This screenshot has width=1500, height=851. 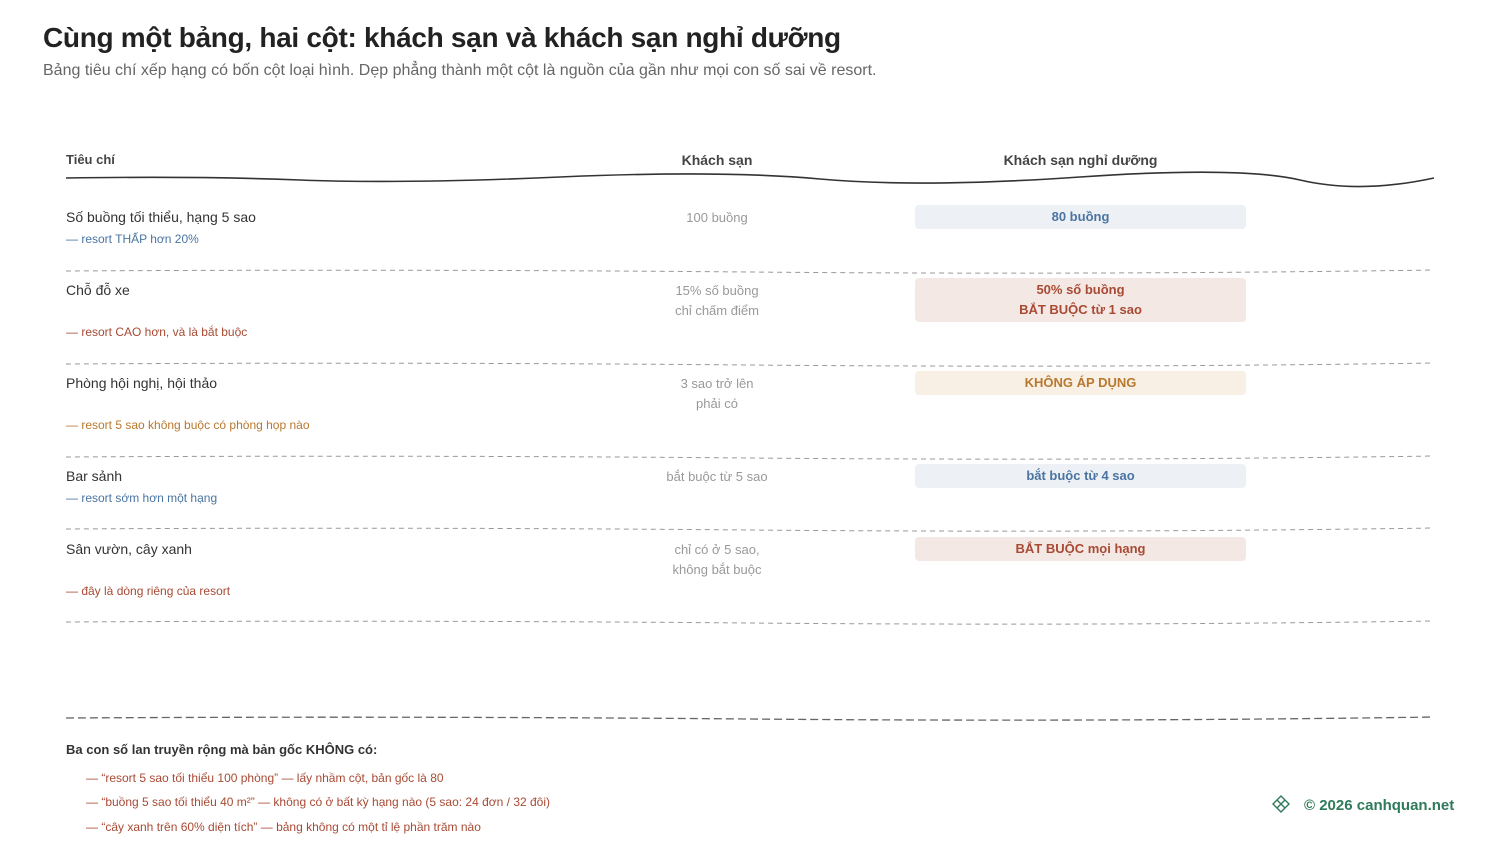 I want to click on header-rule, so click(x=750, y=179).